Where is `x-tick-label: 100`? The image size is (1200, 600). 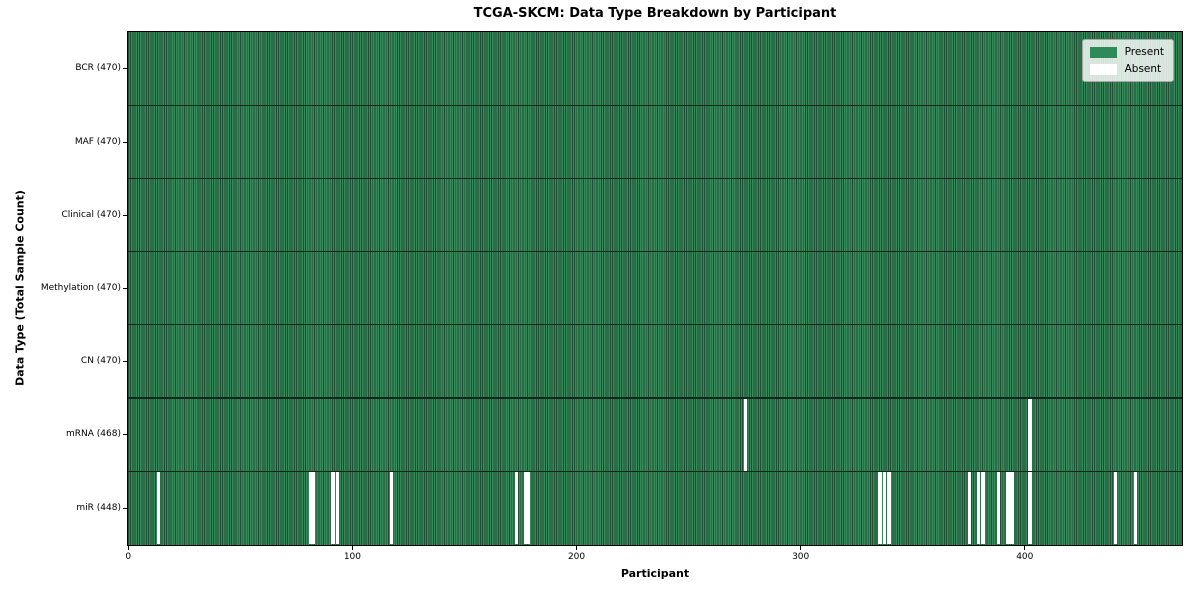
x-tick-label: 100 is located at coordinates (352, 557).